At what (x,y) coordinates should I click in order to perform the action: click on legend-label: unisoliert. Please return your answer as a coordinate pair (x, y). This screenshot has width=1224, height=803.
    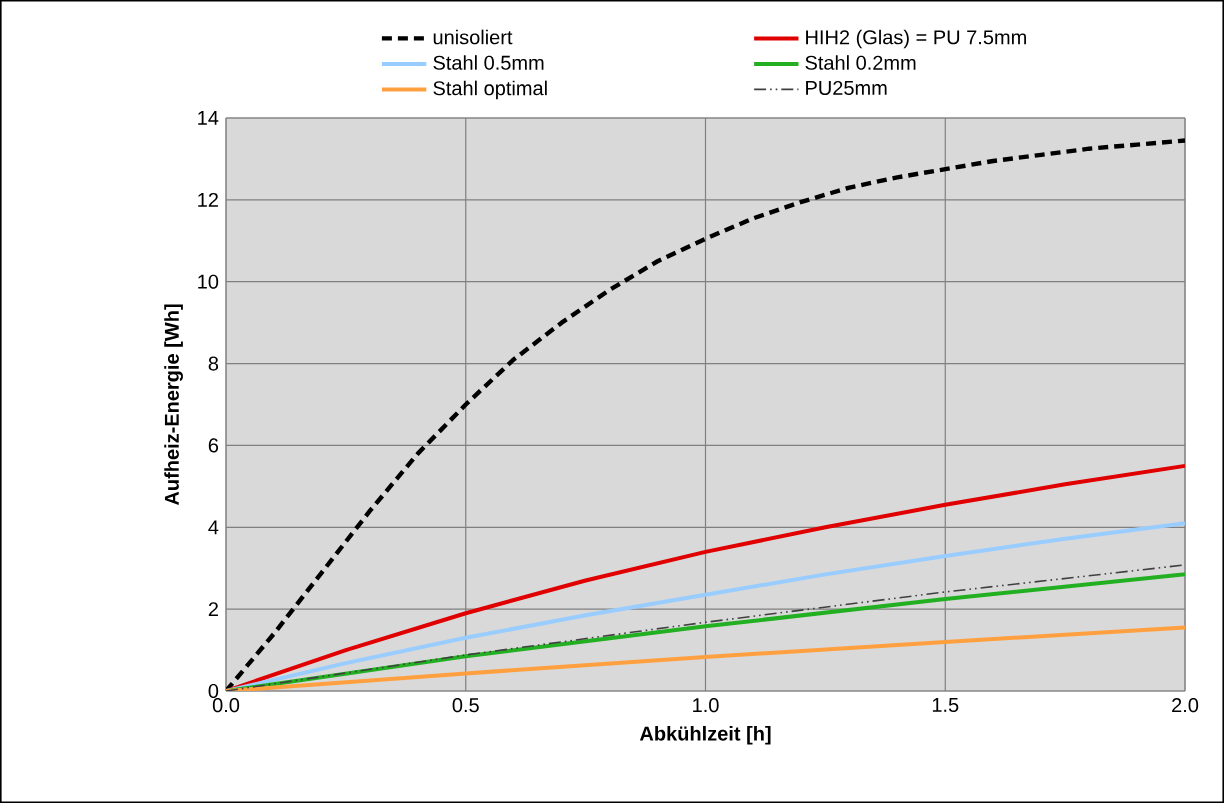
    Looking at the image, I should click on (473, 37).